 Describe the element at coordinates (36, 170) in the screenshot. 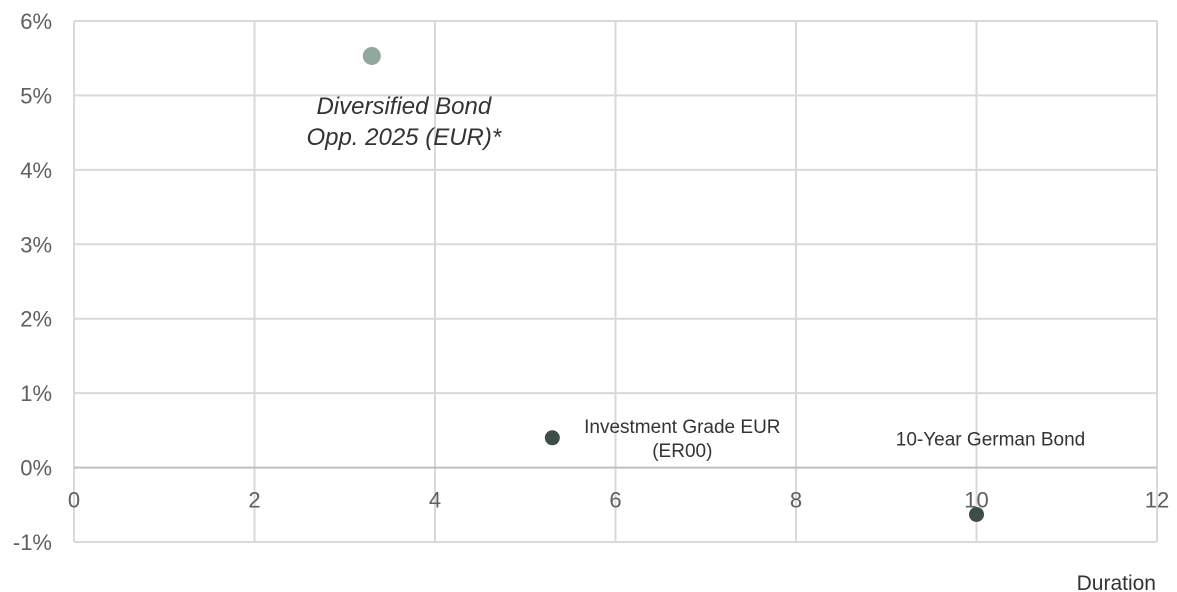

I see `y-tick-label: 4%` at that location.